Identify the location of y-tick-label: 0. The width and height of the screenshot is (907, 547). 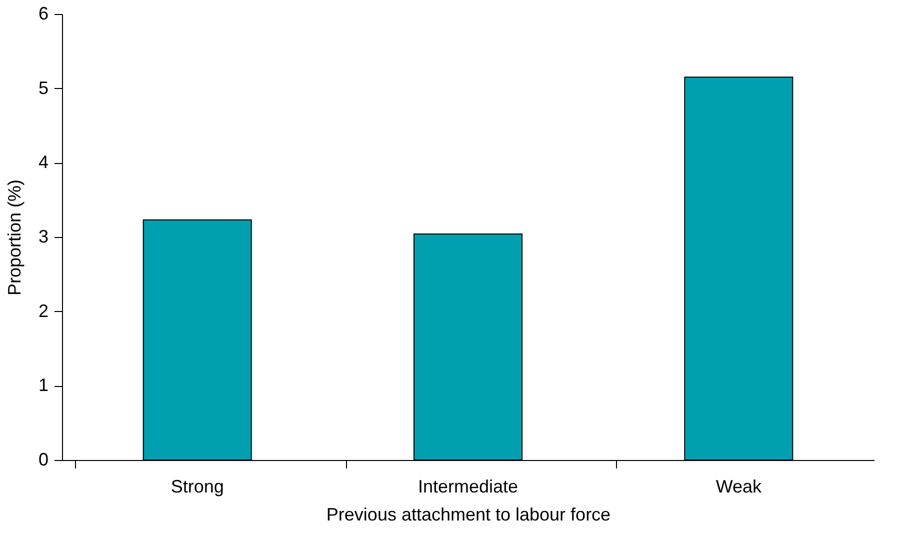
(43, 460).